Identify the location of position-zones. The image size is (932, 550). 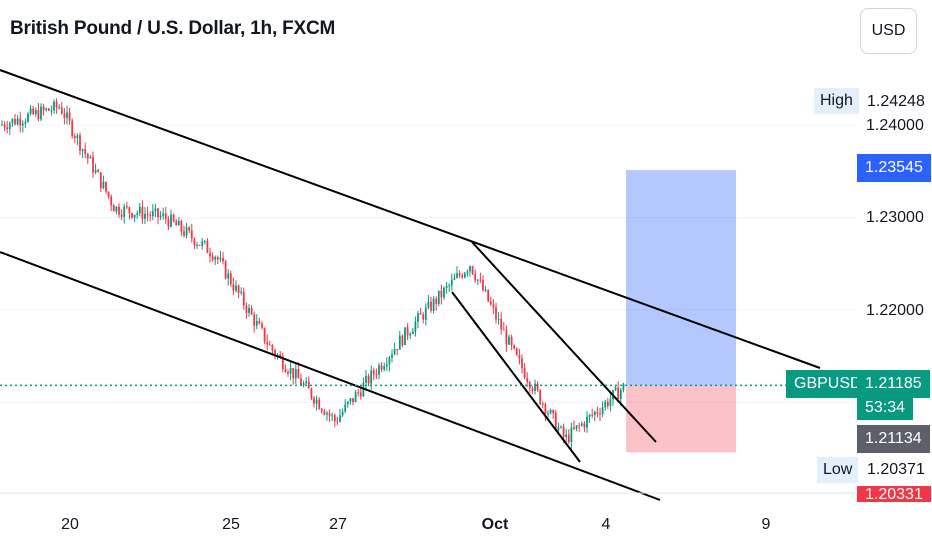
(681, 311).